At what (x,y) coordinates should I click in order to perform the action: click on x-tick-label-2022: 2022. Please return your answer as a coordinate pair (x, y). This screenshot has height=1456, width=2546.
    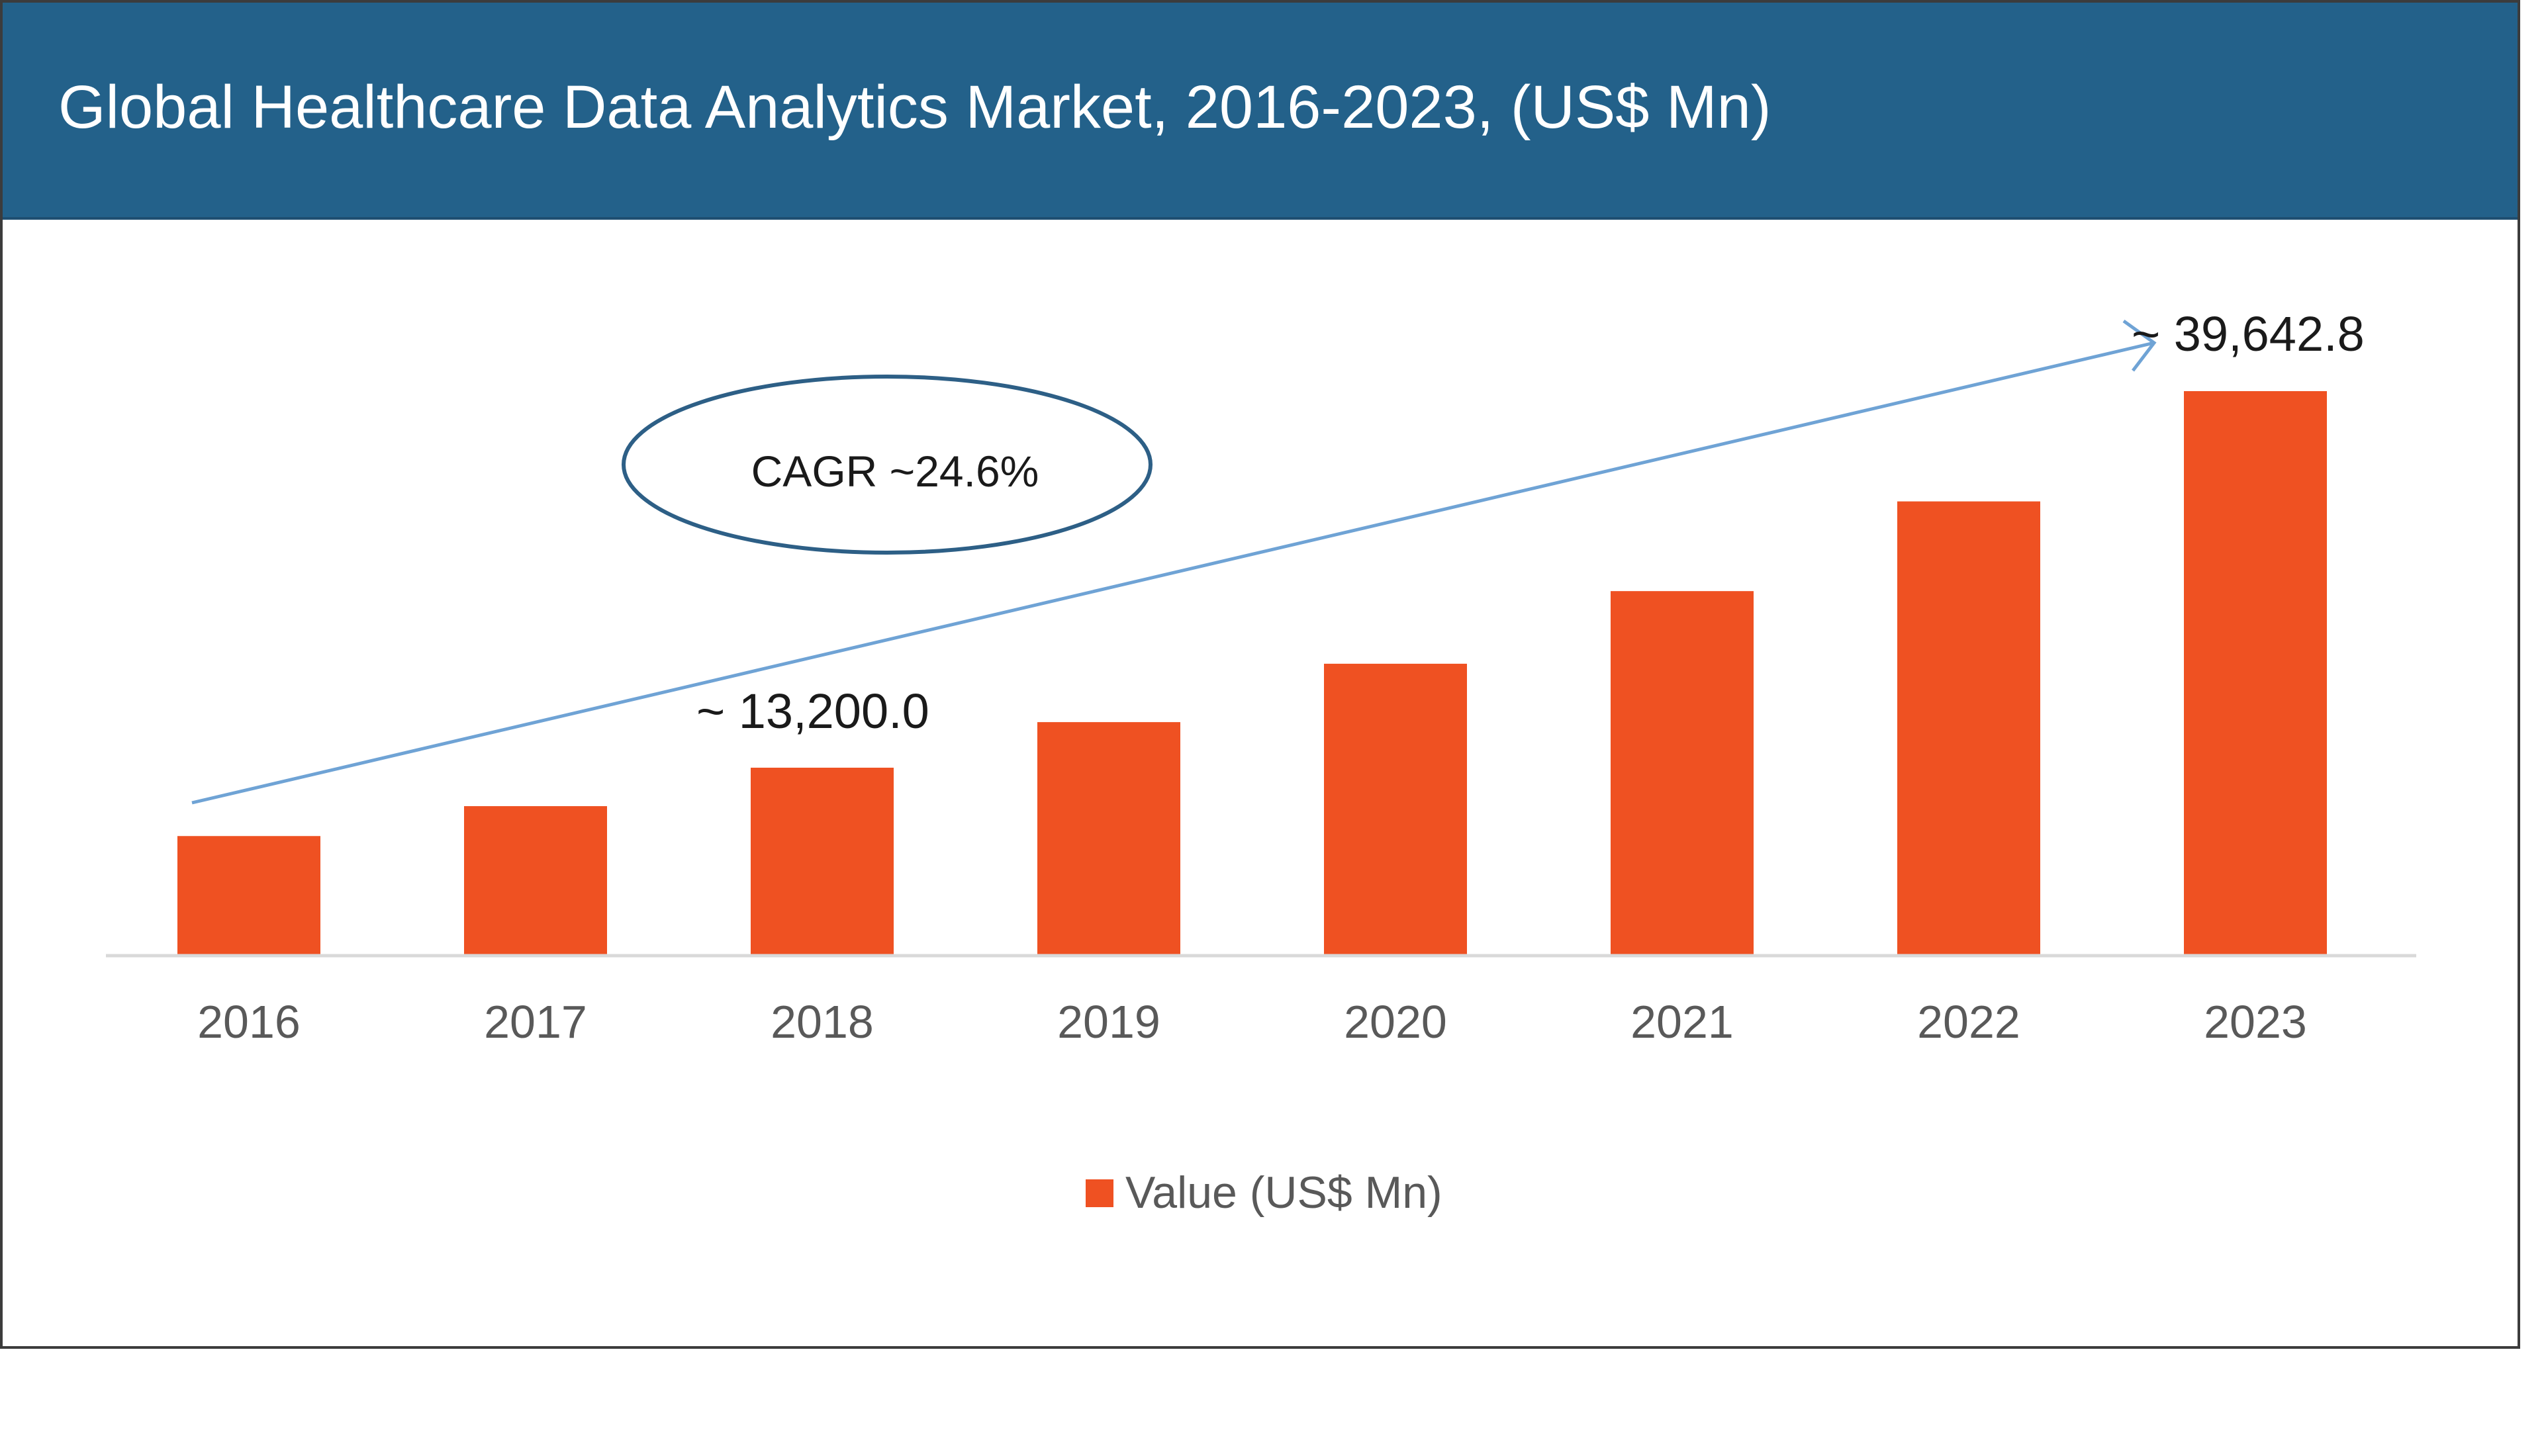
    Looking at the image, I should click on (1968, 1022).